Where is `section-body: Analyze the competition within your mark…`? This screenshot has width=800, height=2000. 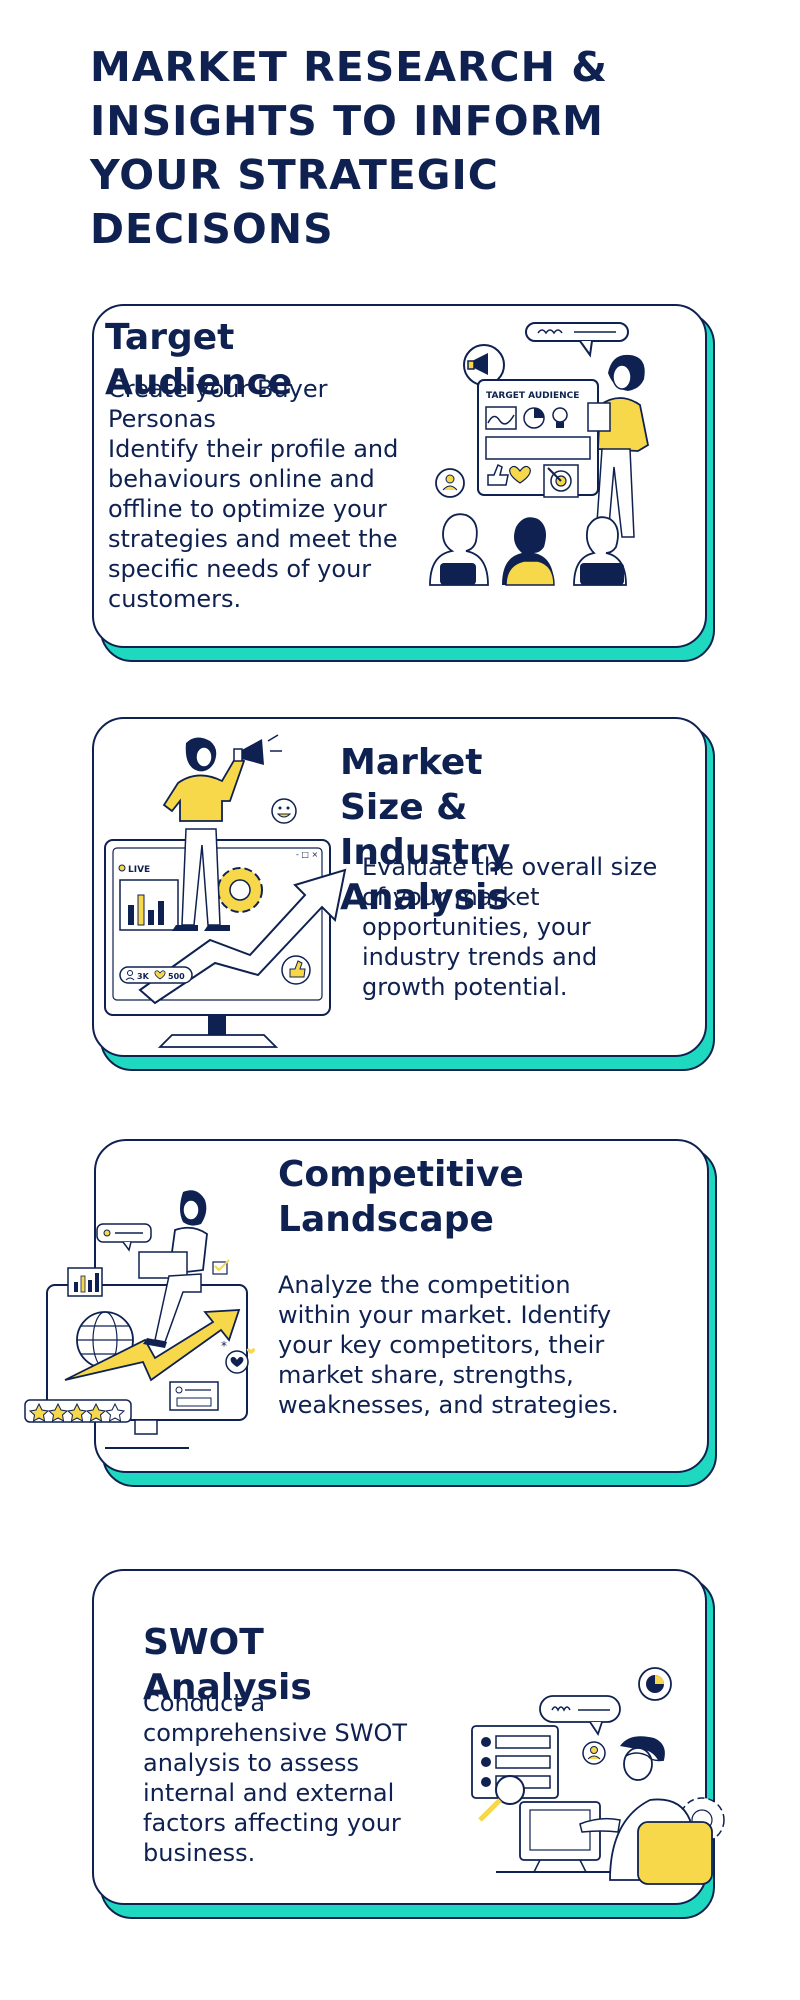 section-body: Analyze the competition within your mark… is located at coordinates (448, 1345).